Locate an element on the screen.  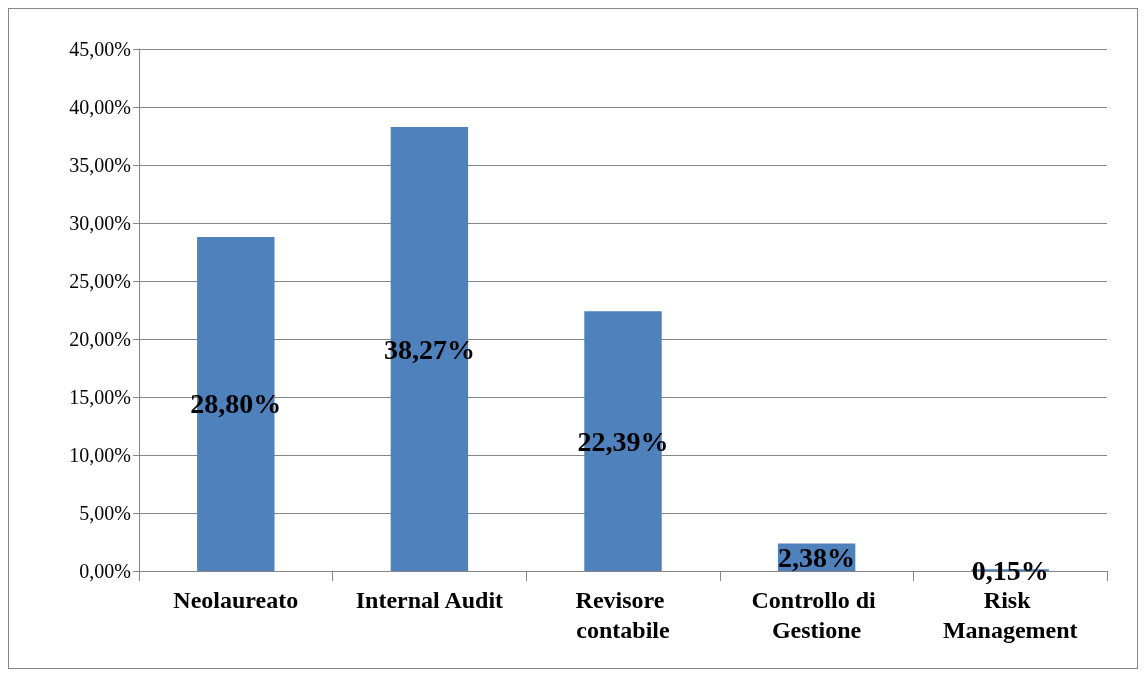
x-tick-label: Risk Management is located at coordinates (1010, 615).